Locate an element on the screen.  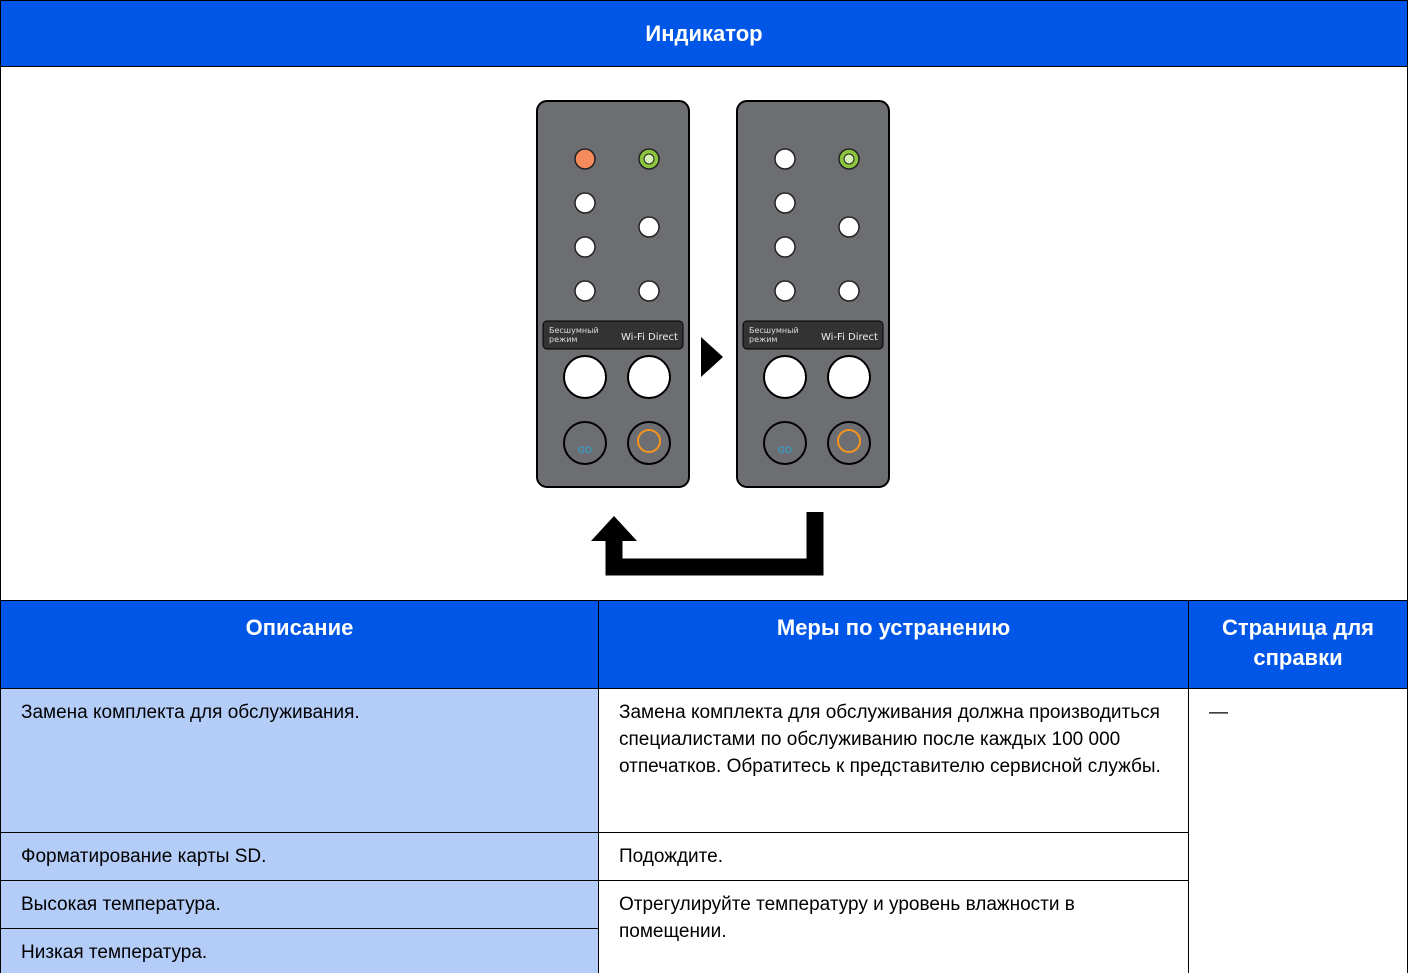
arrow-head is located at coordinates (614, 528).